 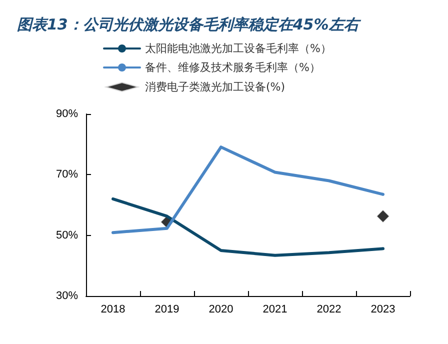 I want to click on x-tick-label: 2022, so click(x=329, y=310).